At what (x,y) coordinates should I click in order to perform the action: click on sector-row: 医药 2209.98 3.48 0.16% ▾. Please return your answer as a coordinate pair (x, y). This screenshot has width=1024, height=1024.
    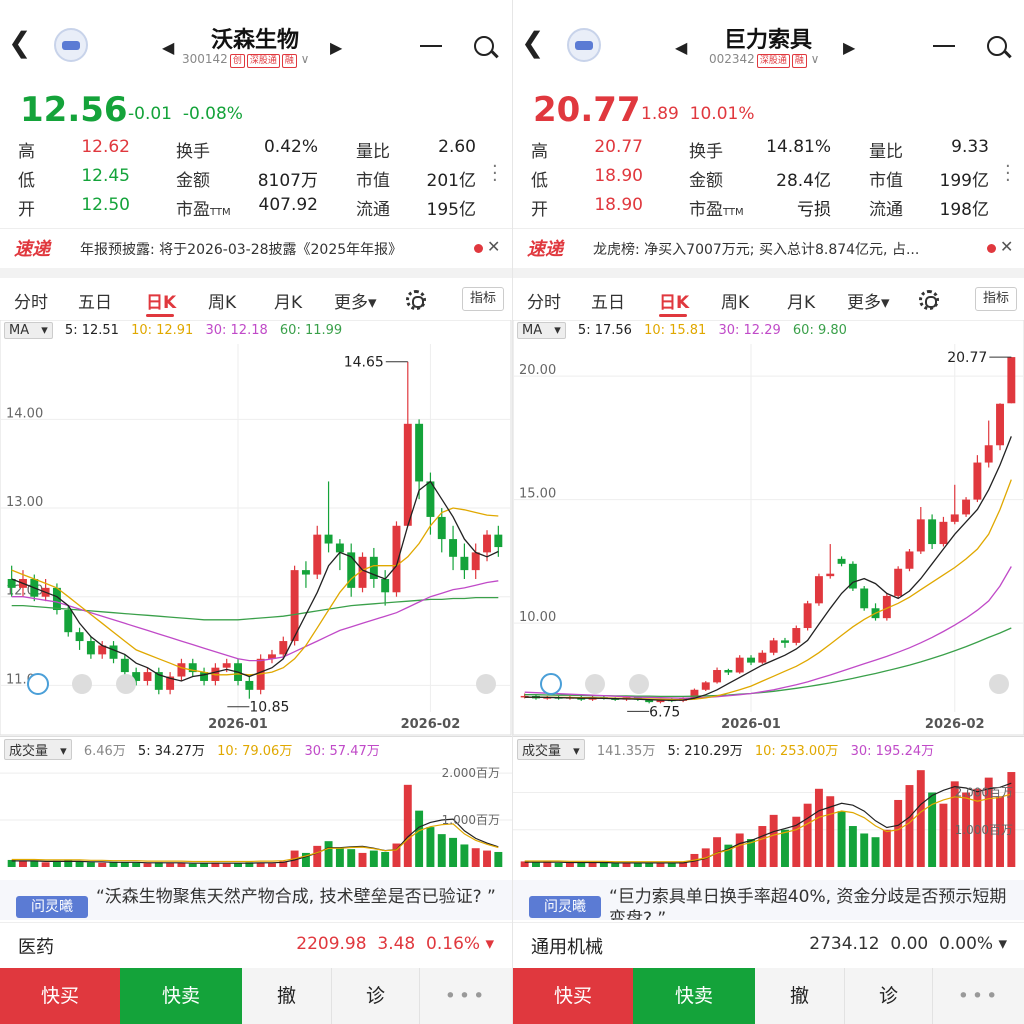
    Looking at the image, I should click on (256, 944).